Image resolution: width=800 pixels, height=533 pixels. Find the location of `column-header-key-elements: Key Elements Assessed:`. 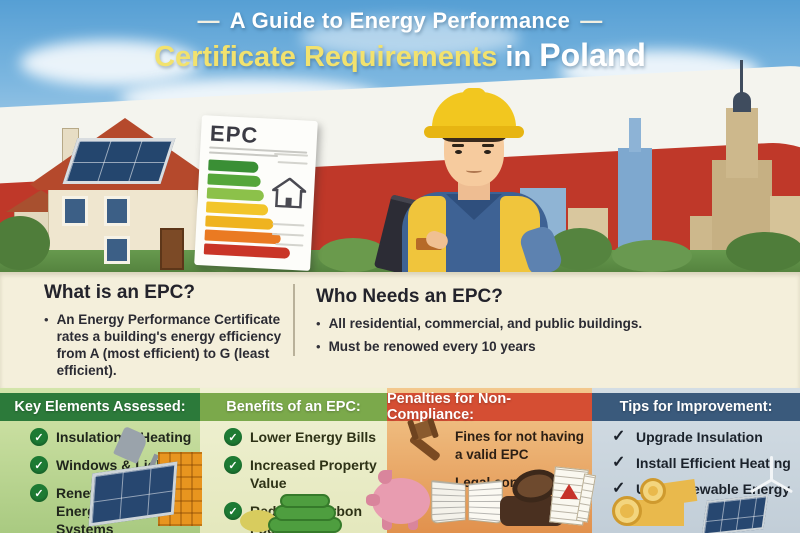

column-header-key-elements: Key Elements Assessed: is located at coordinates (100, 407).